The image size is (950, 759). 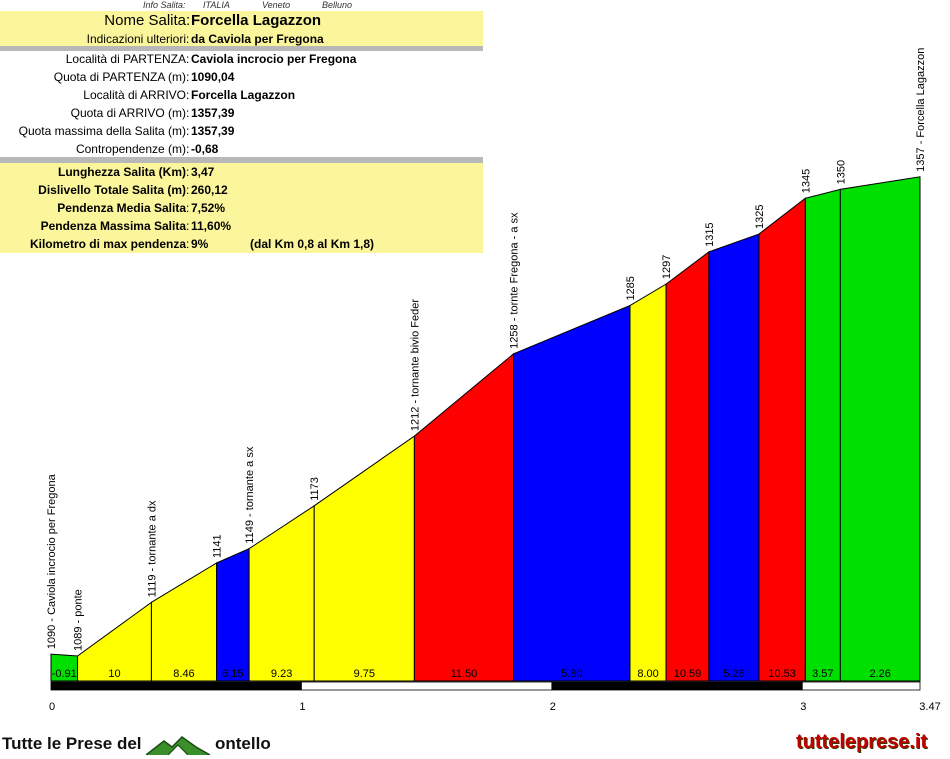 I want to click on brand-logo-left: Tutte le Prese del ontello, so click(x=136, y=744).